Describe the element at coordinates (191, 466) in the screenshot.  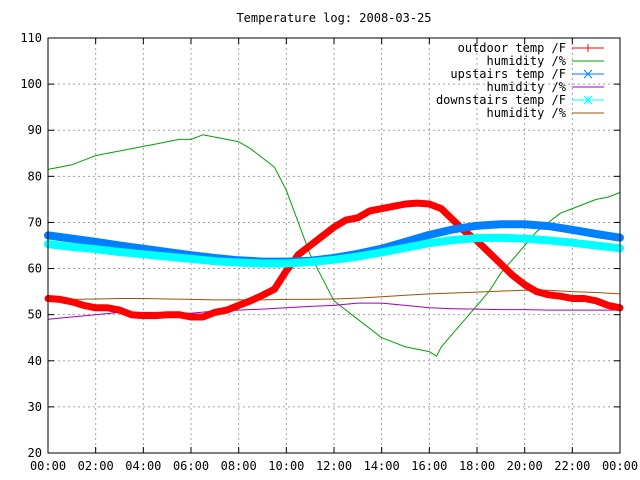
I see `x-tick-label: 06:00` at that location.